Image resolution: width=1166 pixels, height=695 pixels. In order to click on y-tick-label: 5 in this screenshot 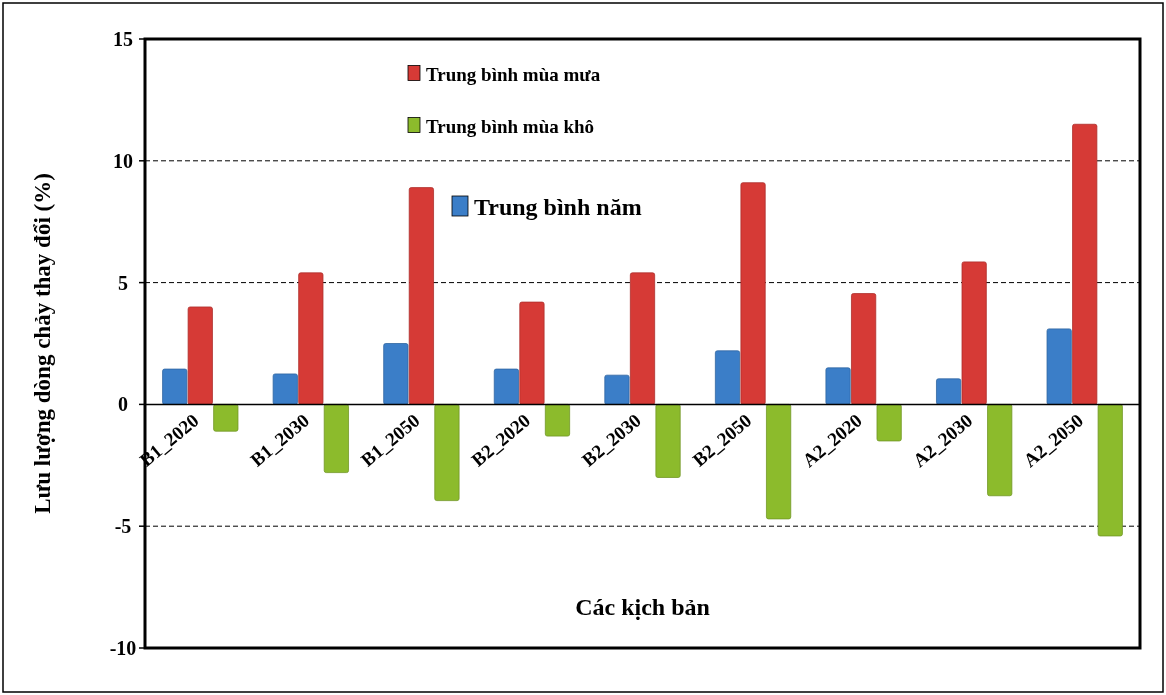, I will do `click(123, 282)`.